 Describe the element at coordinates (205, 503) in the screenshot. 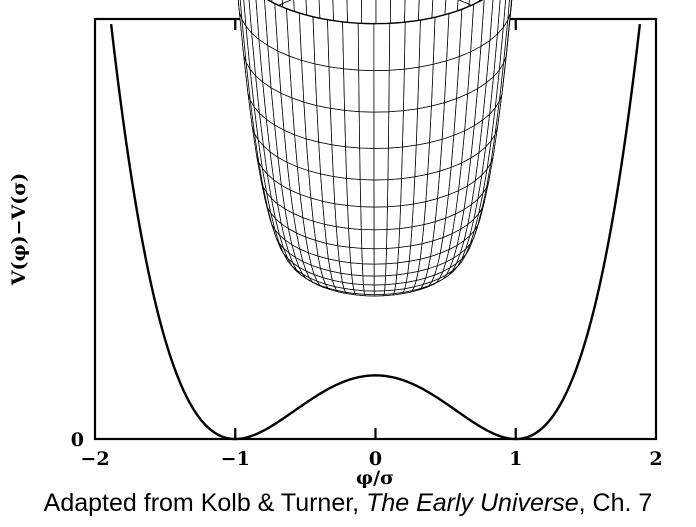

I see `caption-prefix: Adapted from Kolb & Turner,` at that location.